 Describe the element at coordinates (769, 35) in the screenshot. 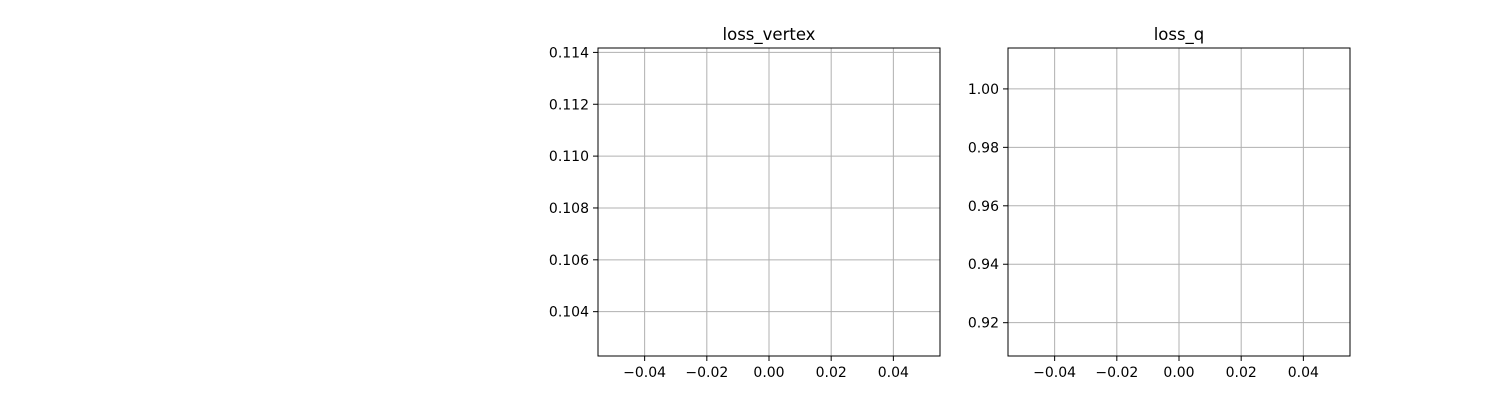

I see `chart-title: loss_vertex` at that location.